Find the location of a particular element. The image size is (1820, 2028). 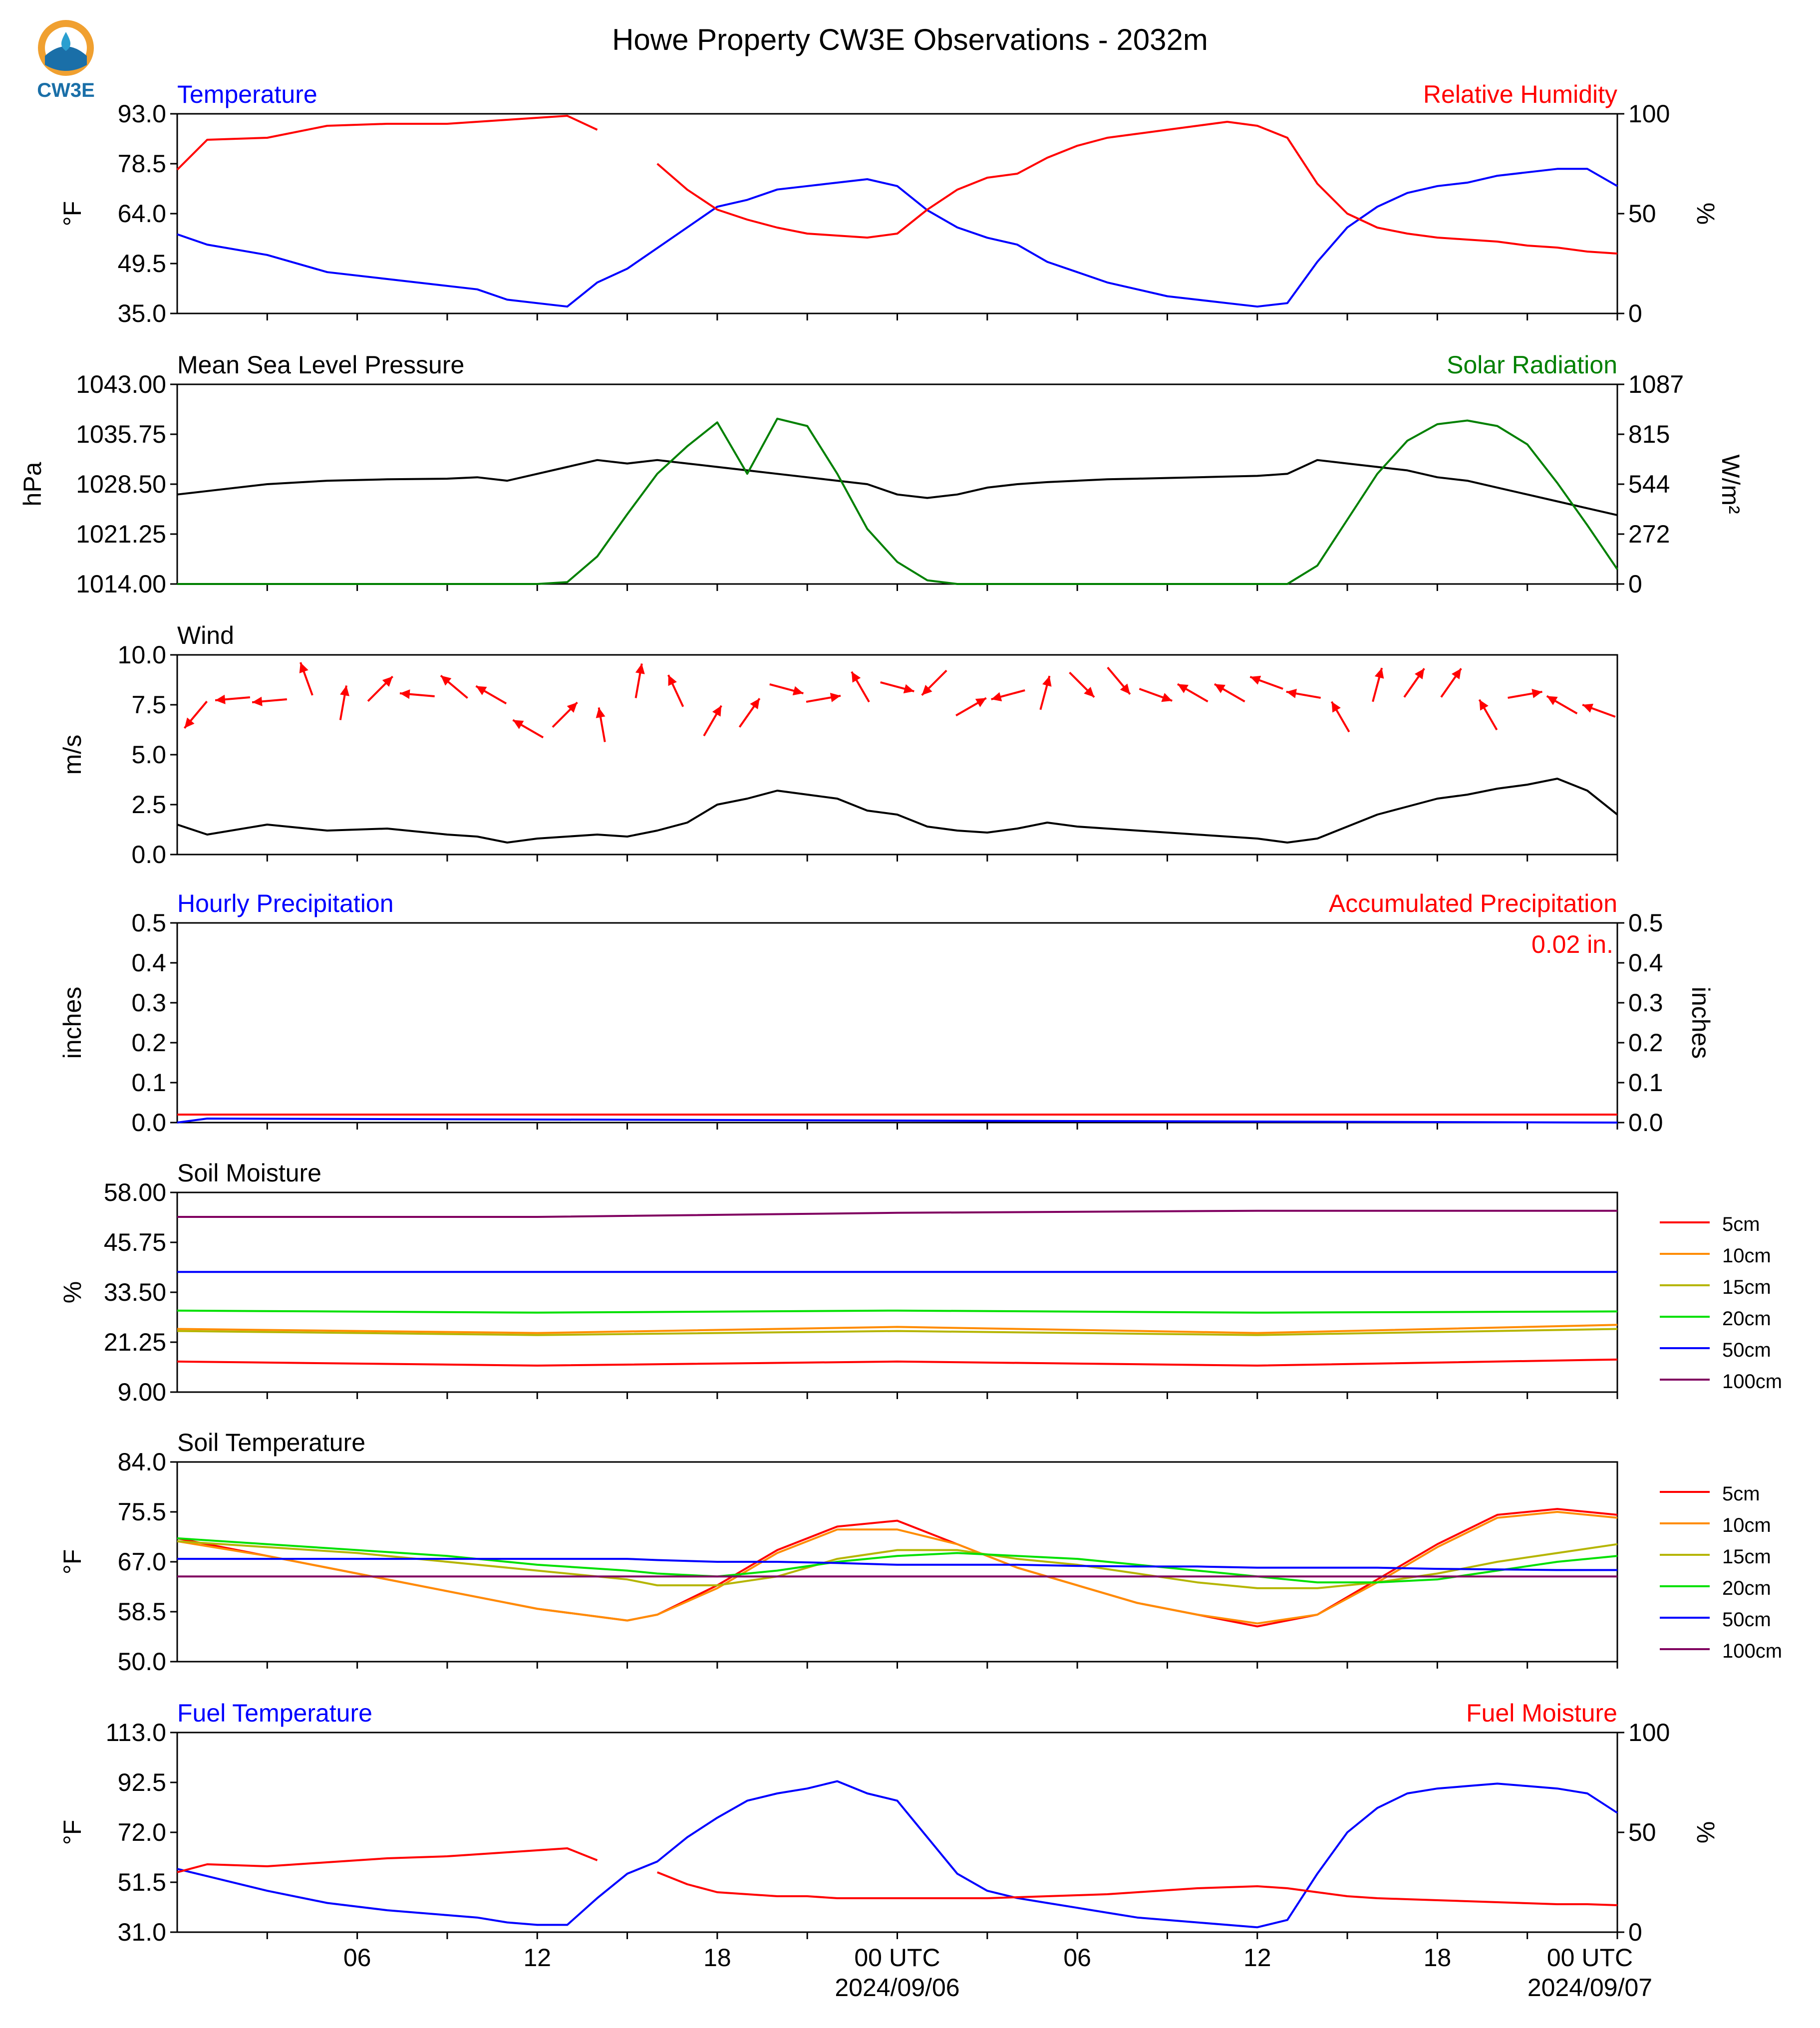

y2-axis-label: W/m² is located at coordinates (1731, 484).